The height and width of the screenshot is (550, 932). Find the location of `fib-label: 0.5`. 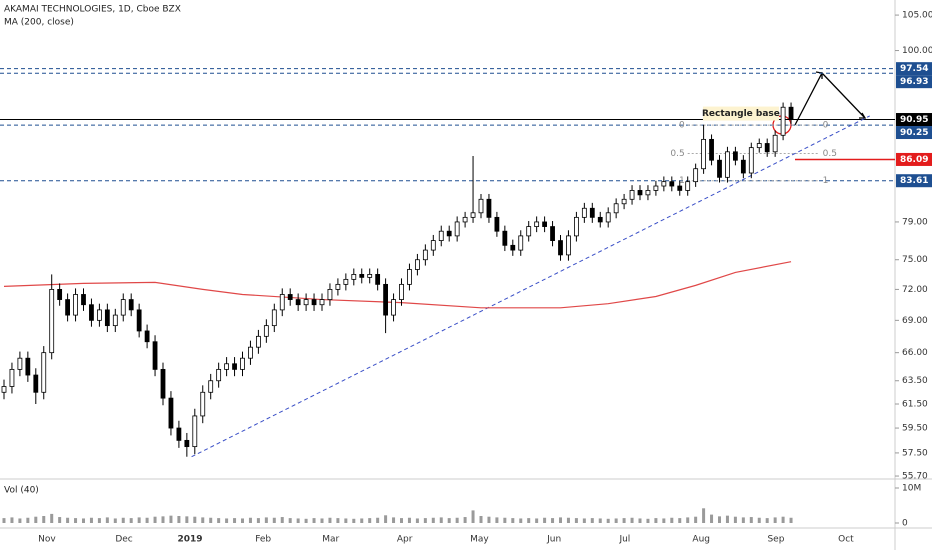

fib-label: 0.5 is located at coordinates (677, 154).